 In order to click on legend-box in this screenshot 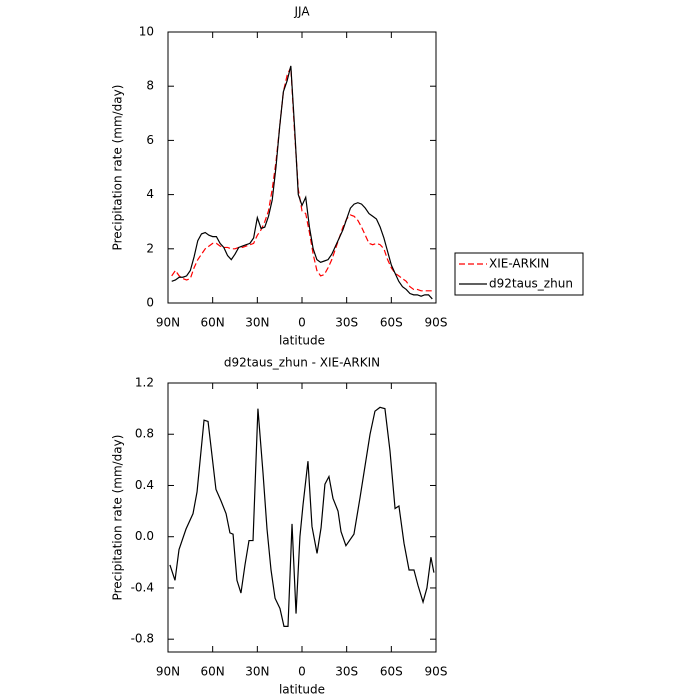, I will do `click(519, 274)`.